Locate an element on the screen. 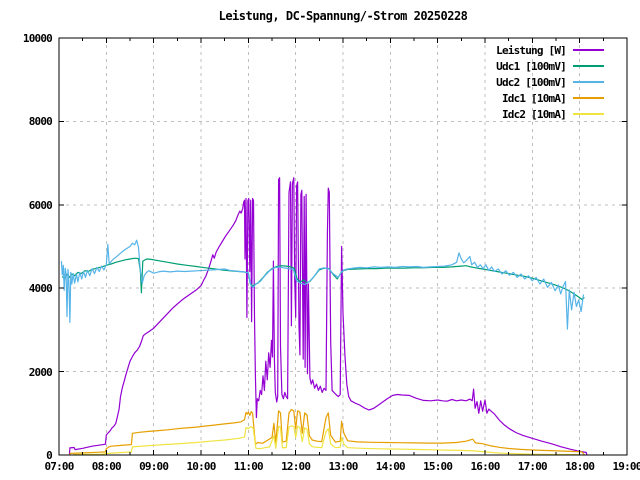 The width and height of the screenshot is (640, 480). y-tick-label: 6000 is located at coordinates (40, 205).